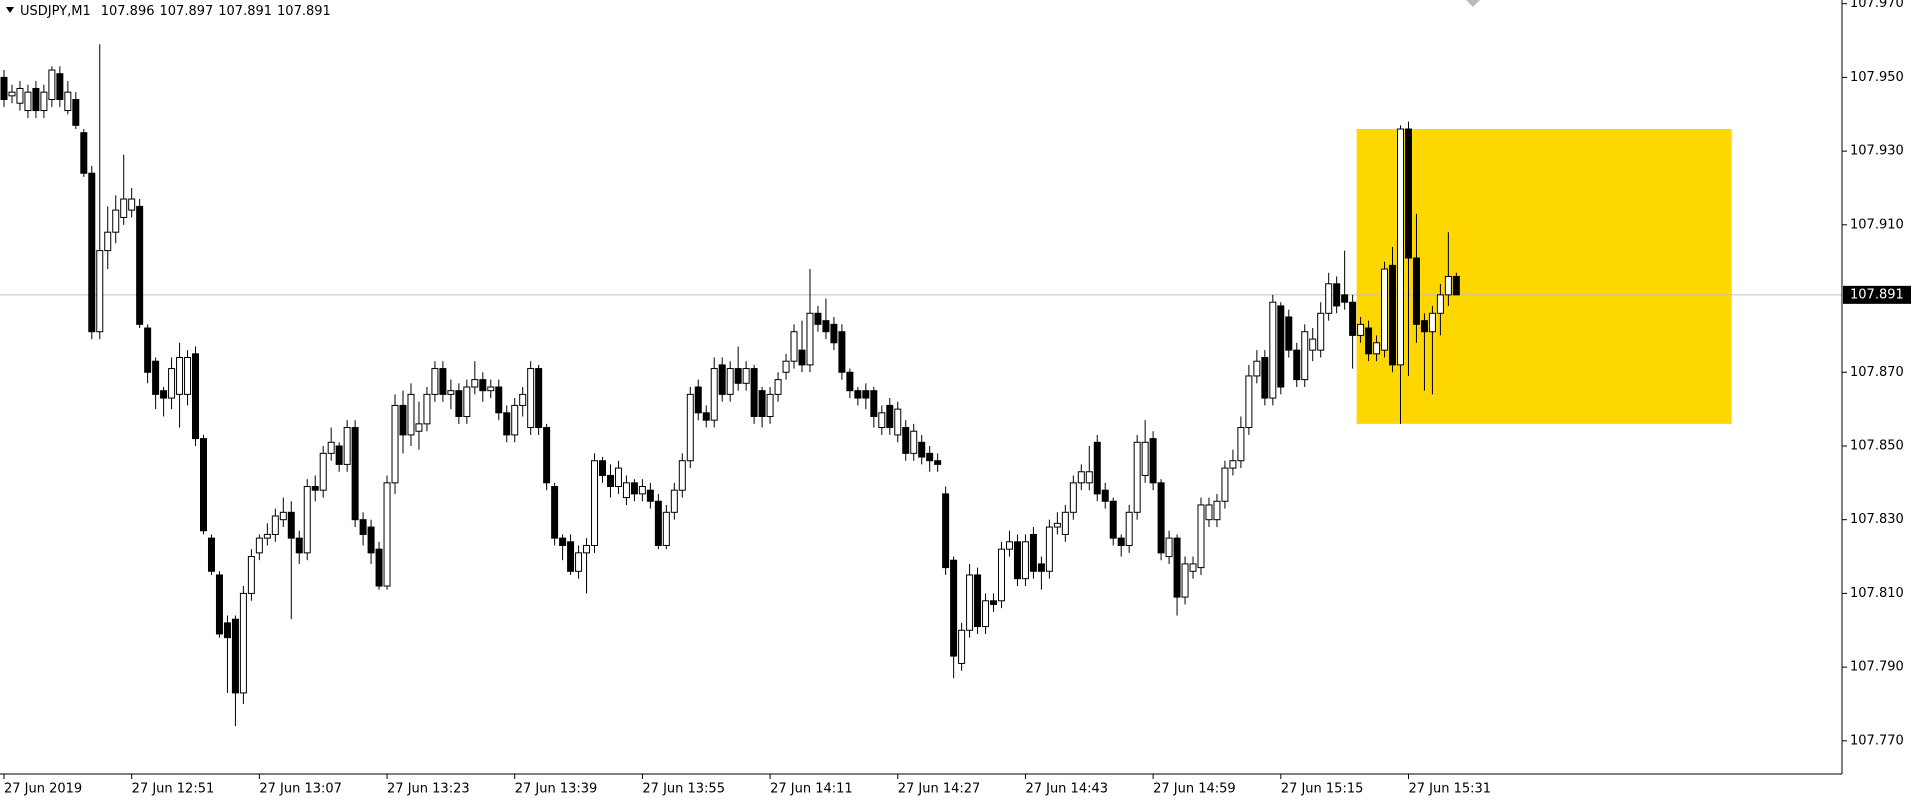 This screenshot has width=1917, height=805. I want to click on header-close: 107.891, so click(304, 11).